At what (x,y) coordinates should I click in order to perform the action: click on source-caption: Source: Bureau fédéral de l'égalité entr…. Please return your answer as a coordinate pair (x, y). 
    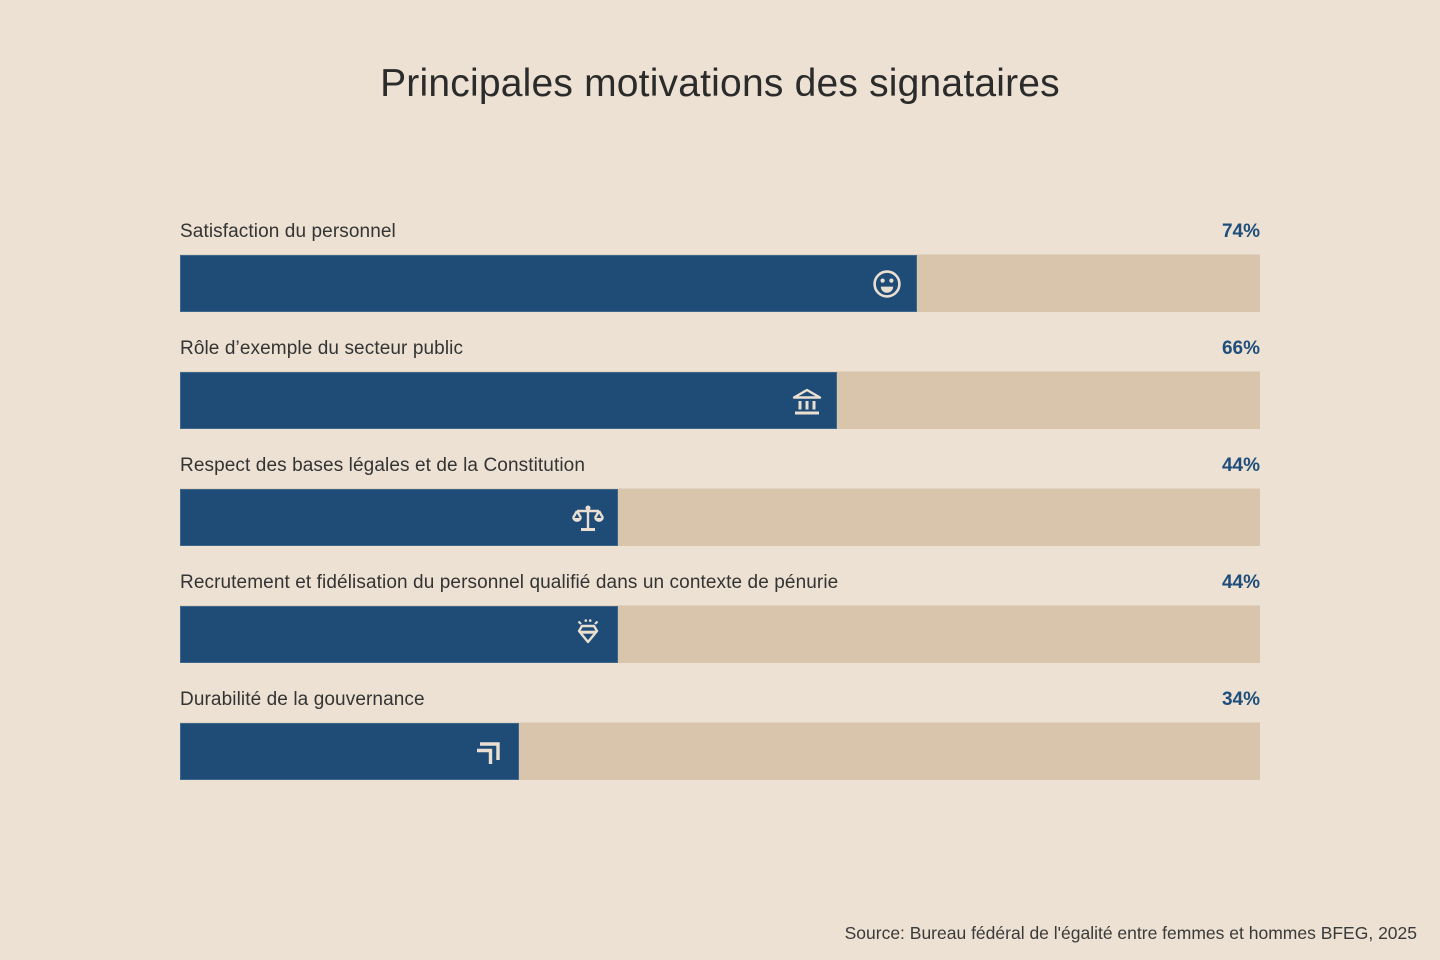
    Looking at the image, I should click on (1130, 933).